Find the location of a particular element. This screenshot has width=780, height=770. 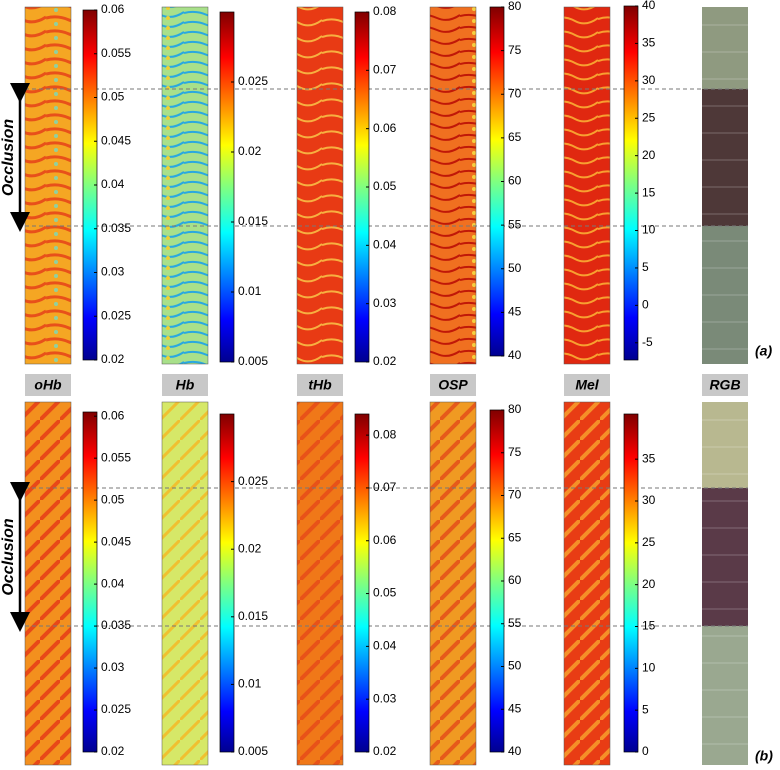

occlusion-label: Occlusion is located at coordinates (8, 557).